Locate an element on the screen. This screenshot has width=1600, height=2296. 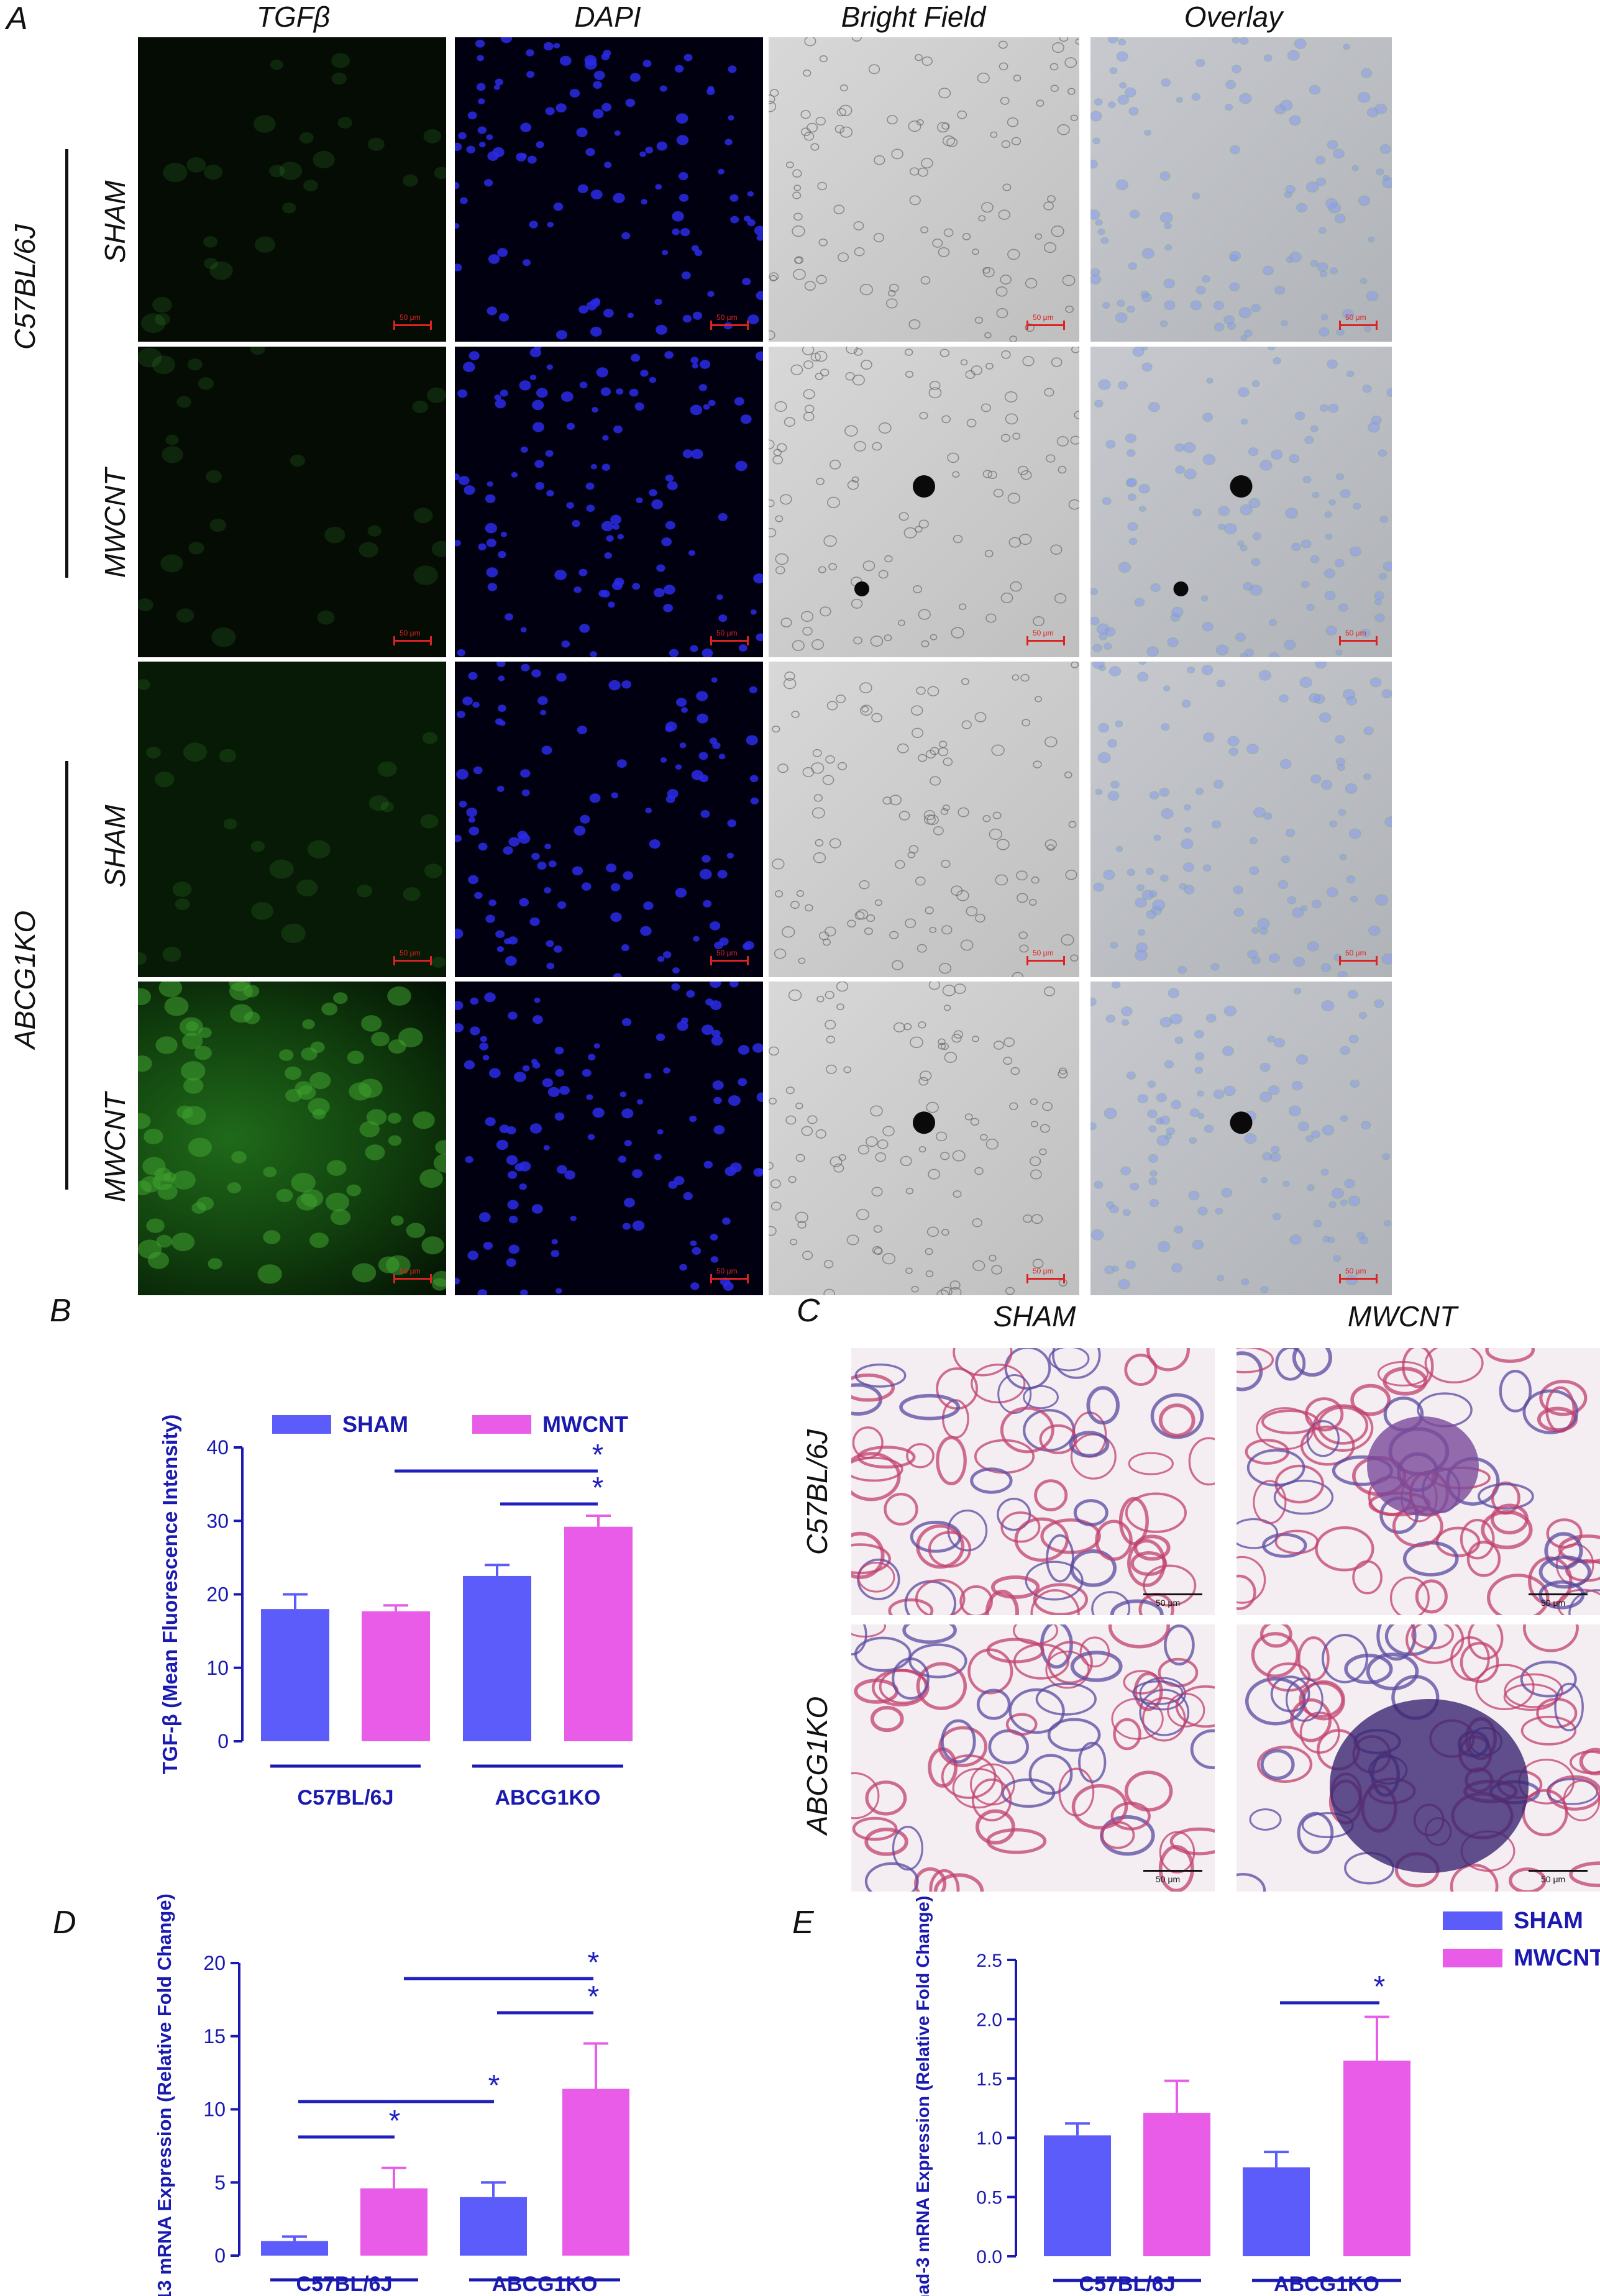
group-bracket-c57bl6j is located at coordinates (66, 363).